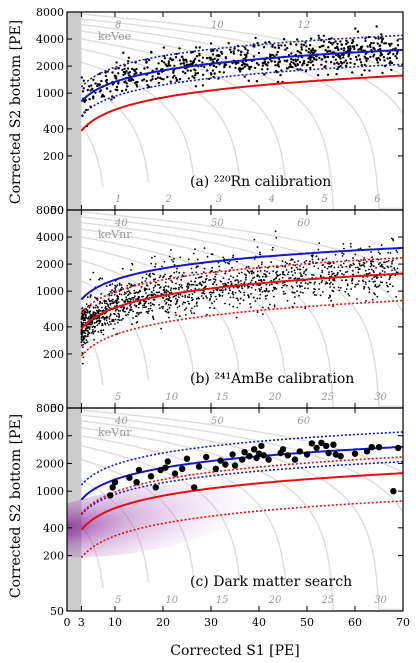 The width and height of the screenshot is (416, 663). Describe the element at coordinates (259, 622) in the screenshot. I see `x-tick-label: 40` at that location.